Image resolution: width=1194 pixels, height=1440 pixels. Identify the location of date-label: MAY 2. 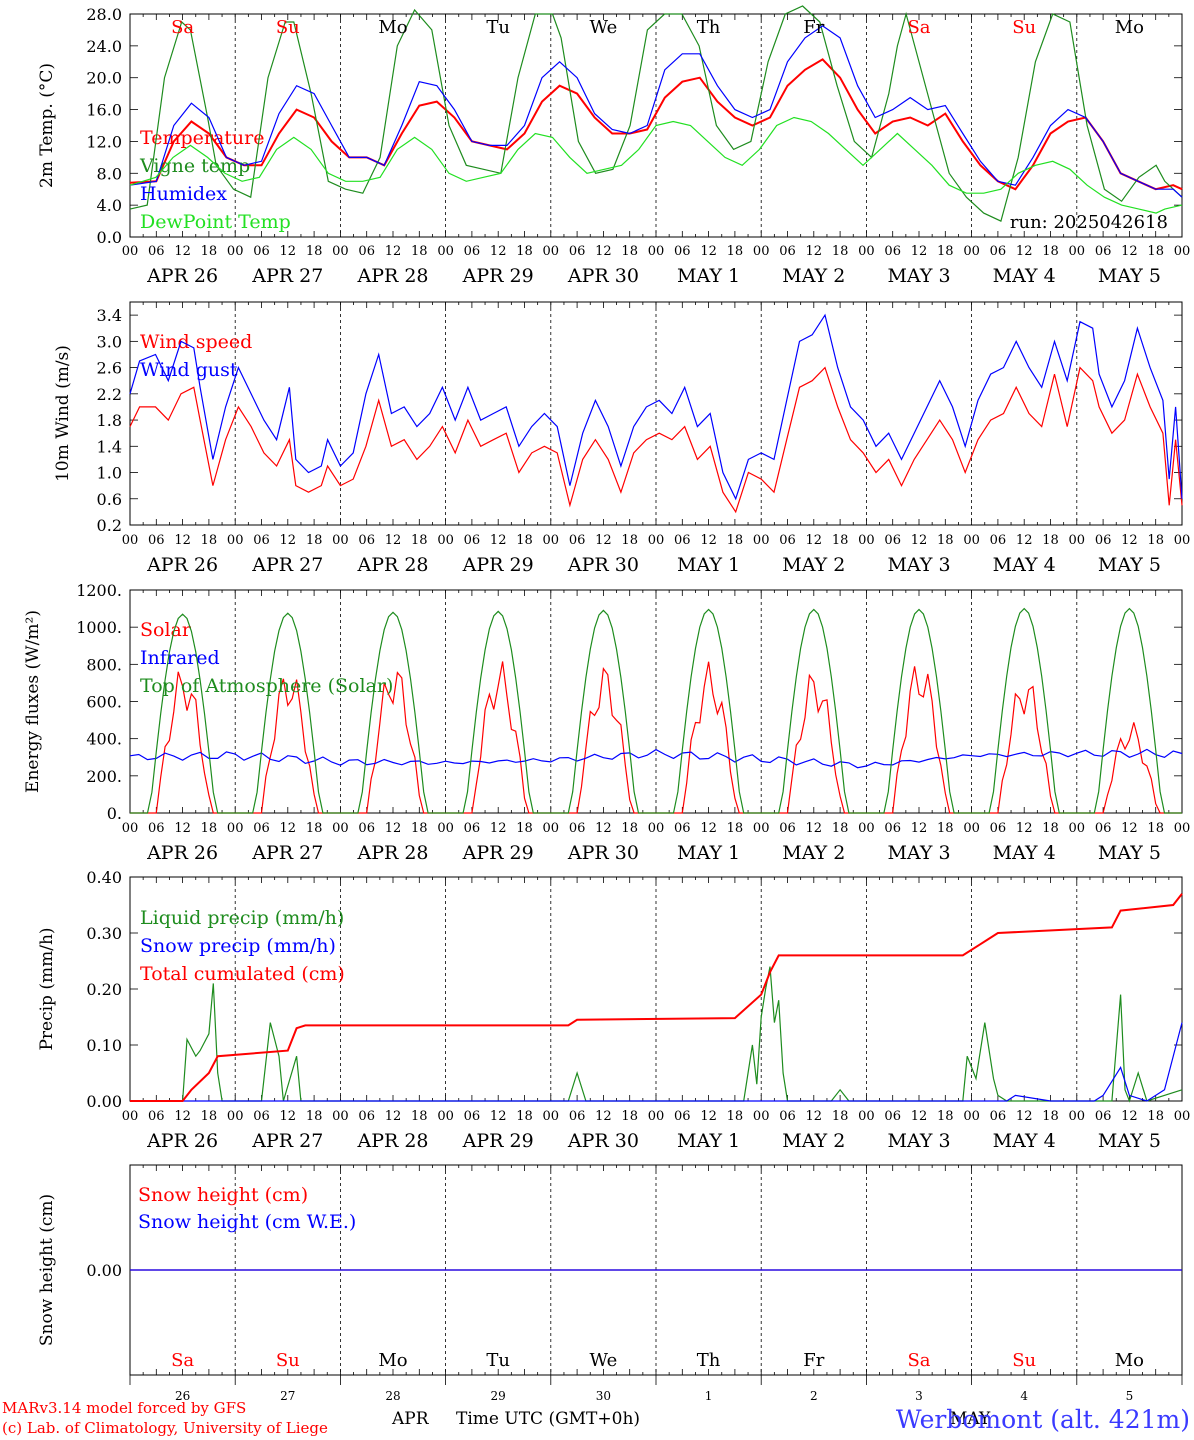
(813, 565).